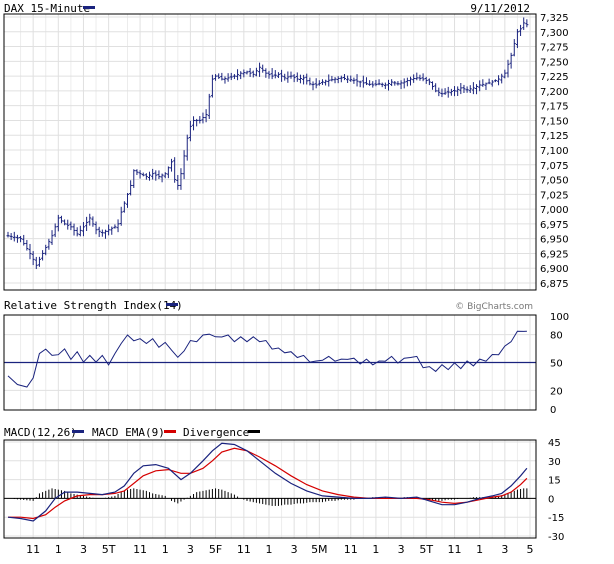 This screenshot has height=564, width=614. What do you see at coordinates (551, 499) in the screenshot?
I see `macd-y-tick-label: 0` at bounding box center [551, 499].